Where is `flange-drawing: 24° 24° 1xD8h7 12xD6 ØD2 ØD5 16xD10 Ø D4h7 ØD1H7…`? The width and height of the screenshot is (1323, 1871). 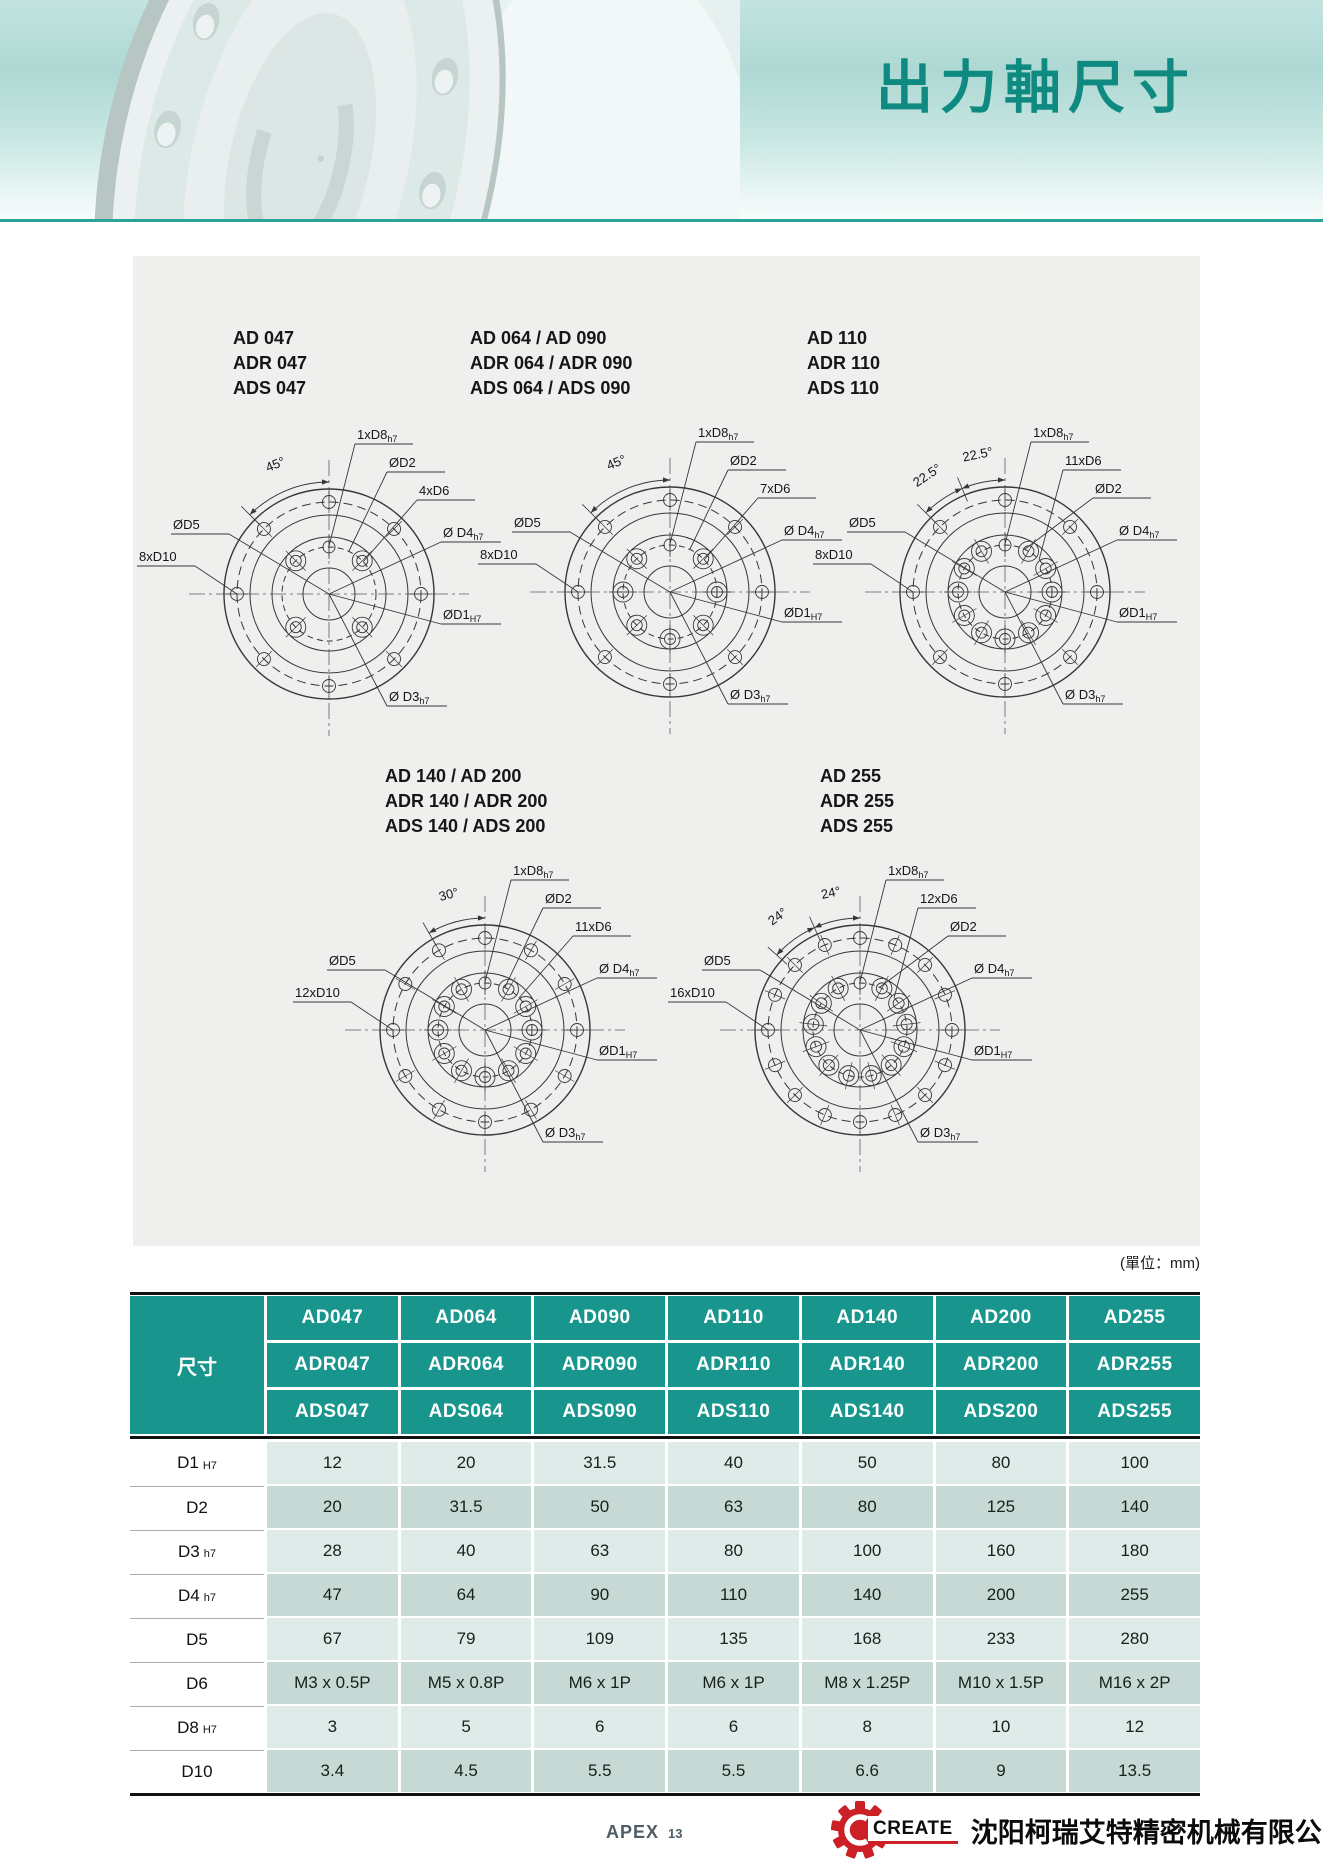 flange-drawing: 24° 24° 1xD8h7 12xD6 ØD2 ØD5 16xD10 Ø D4h7 ØD1H7… is located at coordinates (850, 1017).